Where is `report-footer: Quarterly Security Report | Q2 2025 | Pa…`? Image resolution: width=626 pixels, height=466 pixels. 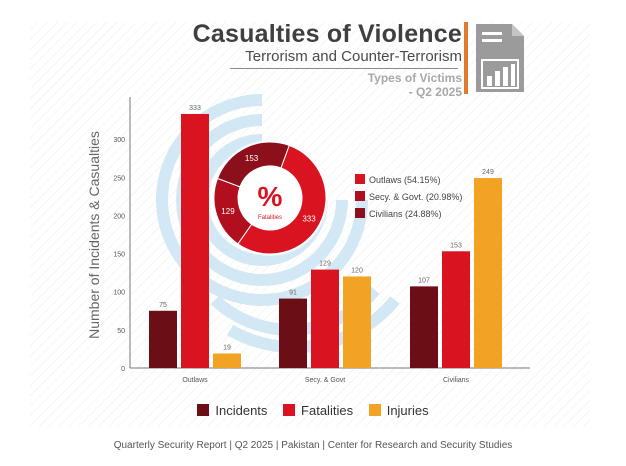
report-footer: Quarterly Security Report | Q2 2025 | Pa… is located at coordinates (313, 445).